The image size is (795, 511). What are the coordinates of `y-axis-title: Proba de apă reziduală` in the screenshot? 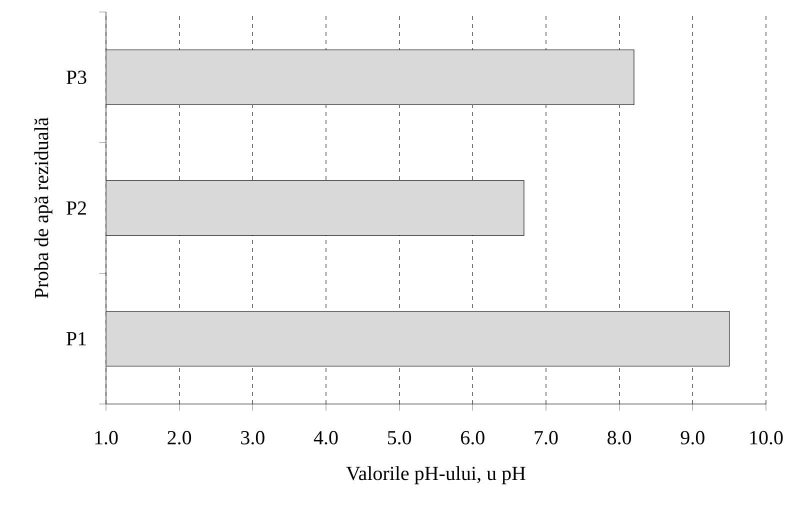 It's located at (43, 207).